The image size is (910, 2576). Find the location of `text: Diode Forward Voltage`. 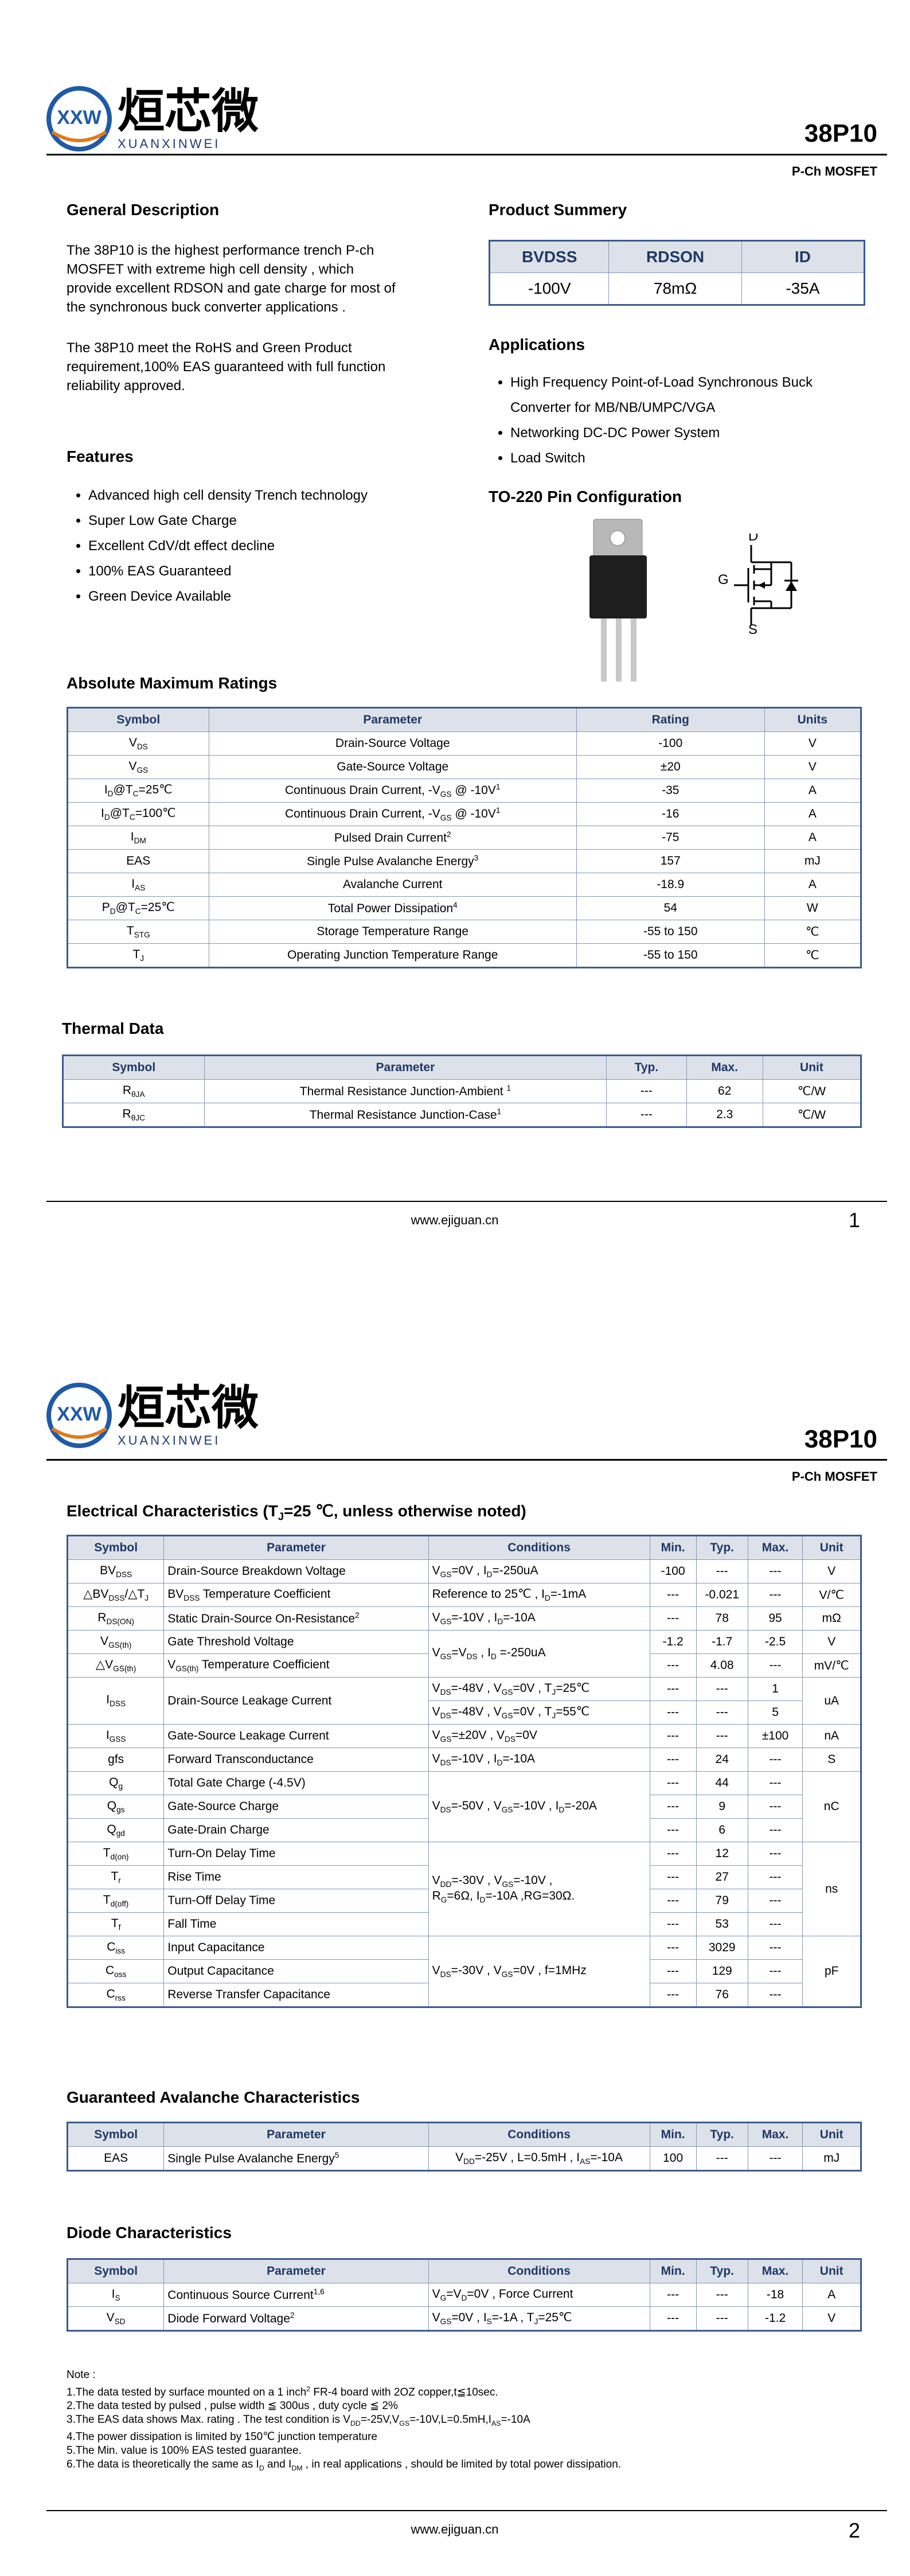

text: Diode Forward Voltage is located at coordinates (229, 2318).